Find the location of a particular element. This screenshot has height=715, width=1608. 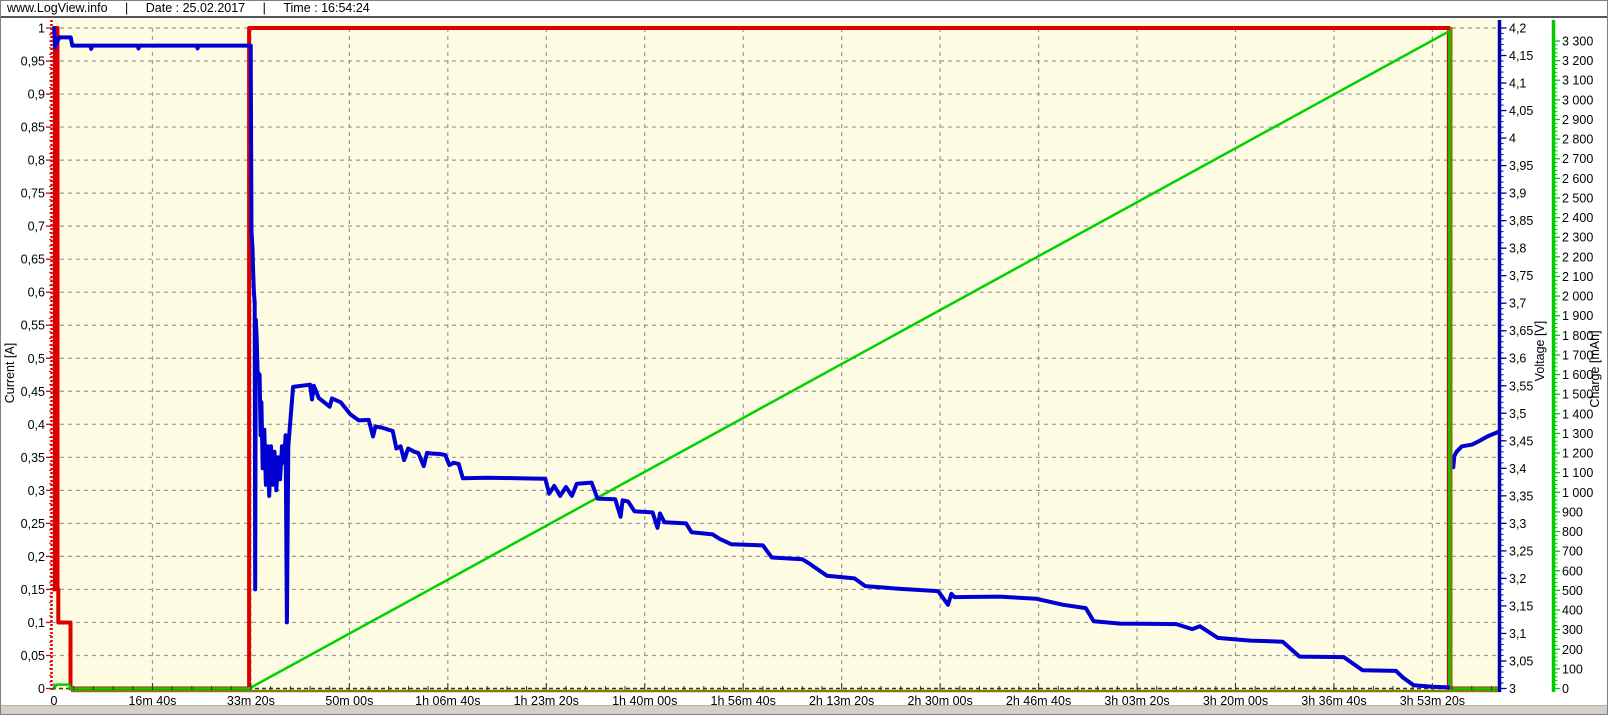

current-tick-label: 0,15 is located at coordinates (33, 590).